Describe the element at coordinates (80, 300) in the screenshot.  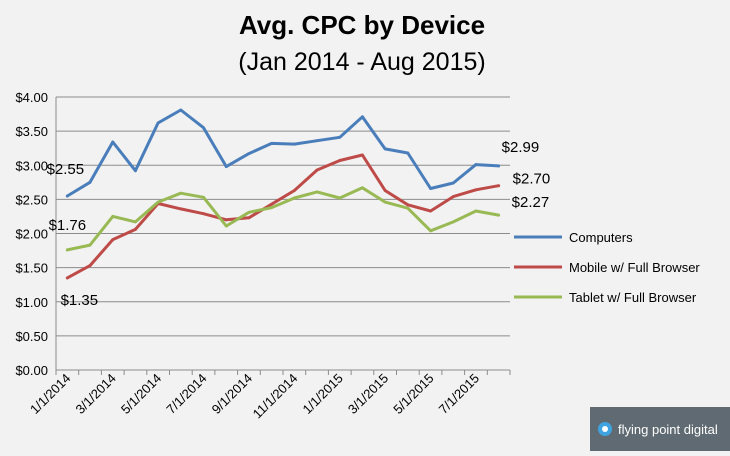
I see `data-label: $1.35` at that location.